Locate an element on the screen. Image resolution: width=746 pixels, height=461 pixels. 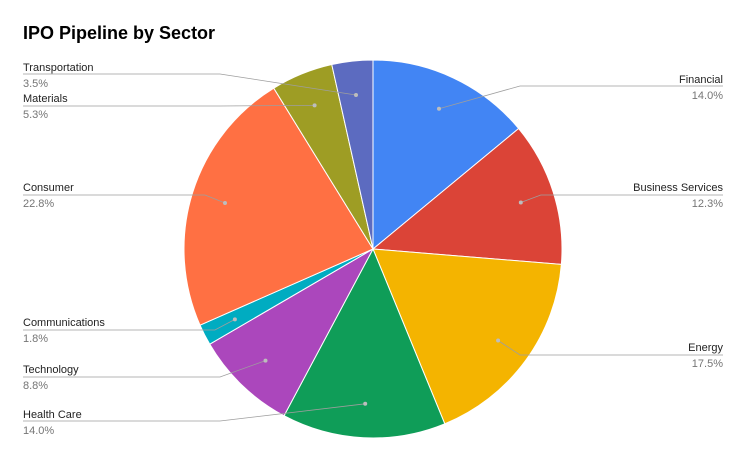
leader-line-consumer is located at coordinates (124, 199).